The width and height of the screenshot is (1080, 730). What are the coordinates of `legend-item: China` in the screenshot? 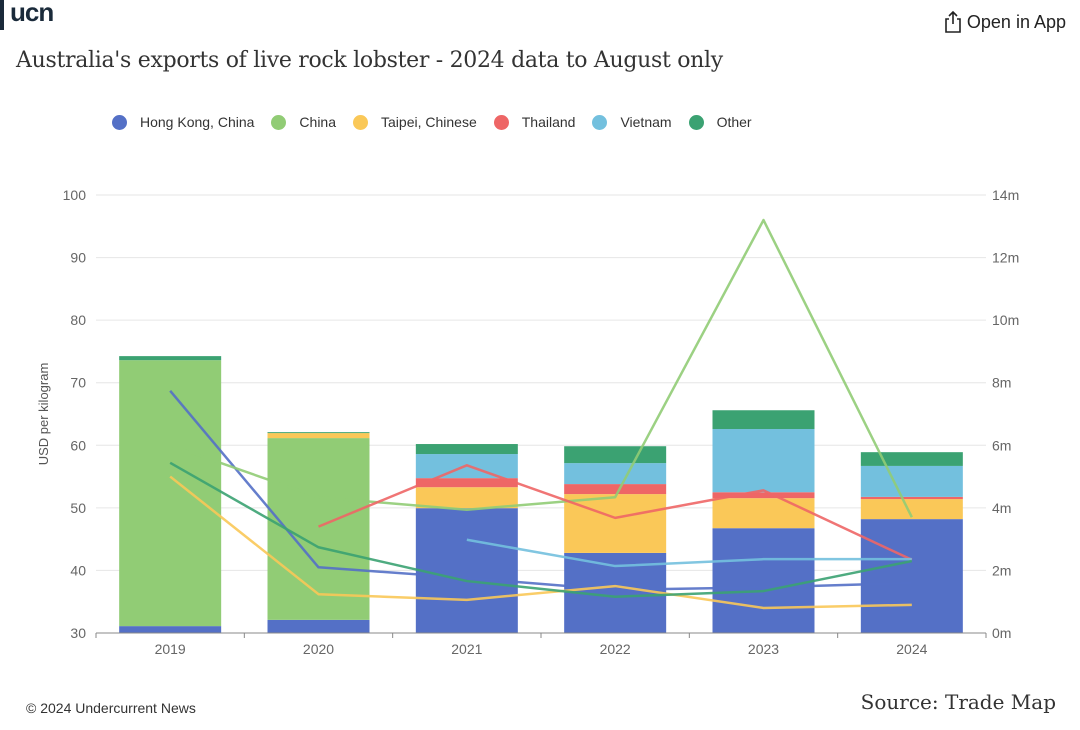 It's located at (303, 122).